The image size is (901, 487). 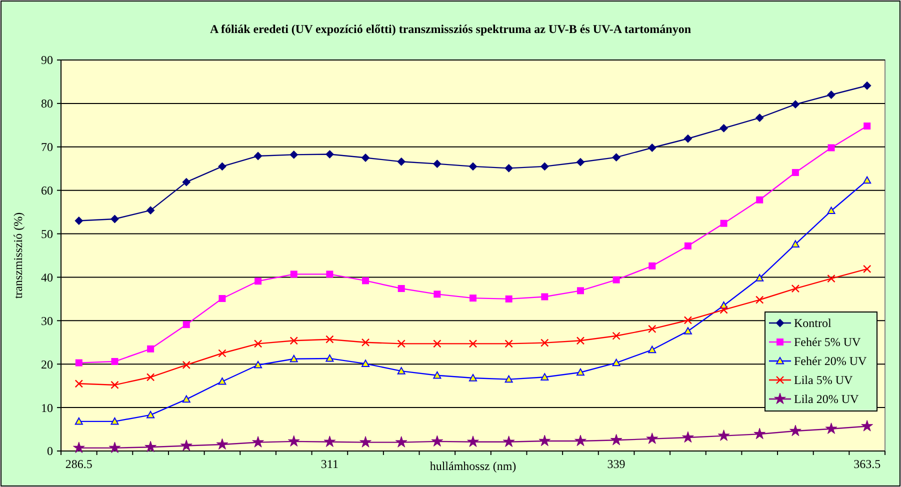 What do you see at coordinates (47, 407) in the screenshot?
I see `y-tick-label: 10` at bounding box center [47, 407].